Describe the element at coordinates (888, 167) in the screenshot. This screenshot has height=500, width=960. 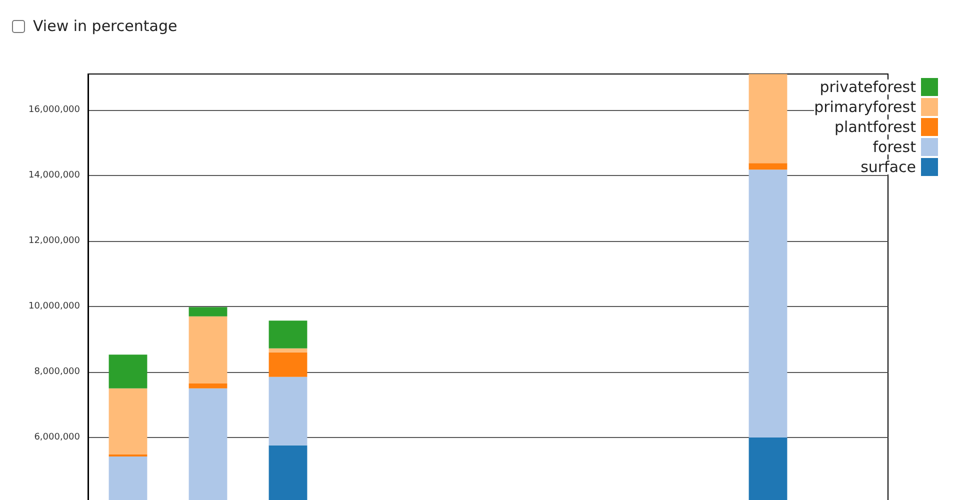
I see `legend-label: surface` at that location.